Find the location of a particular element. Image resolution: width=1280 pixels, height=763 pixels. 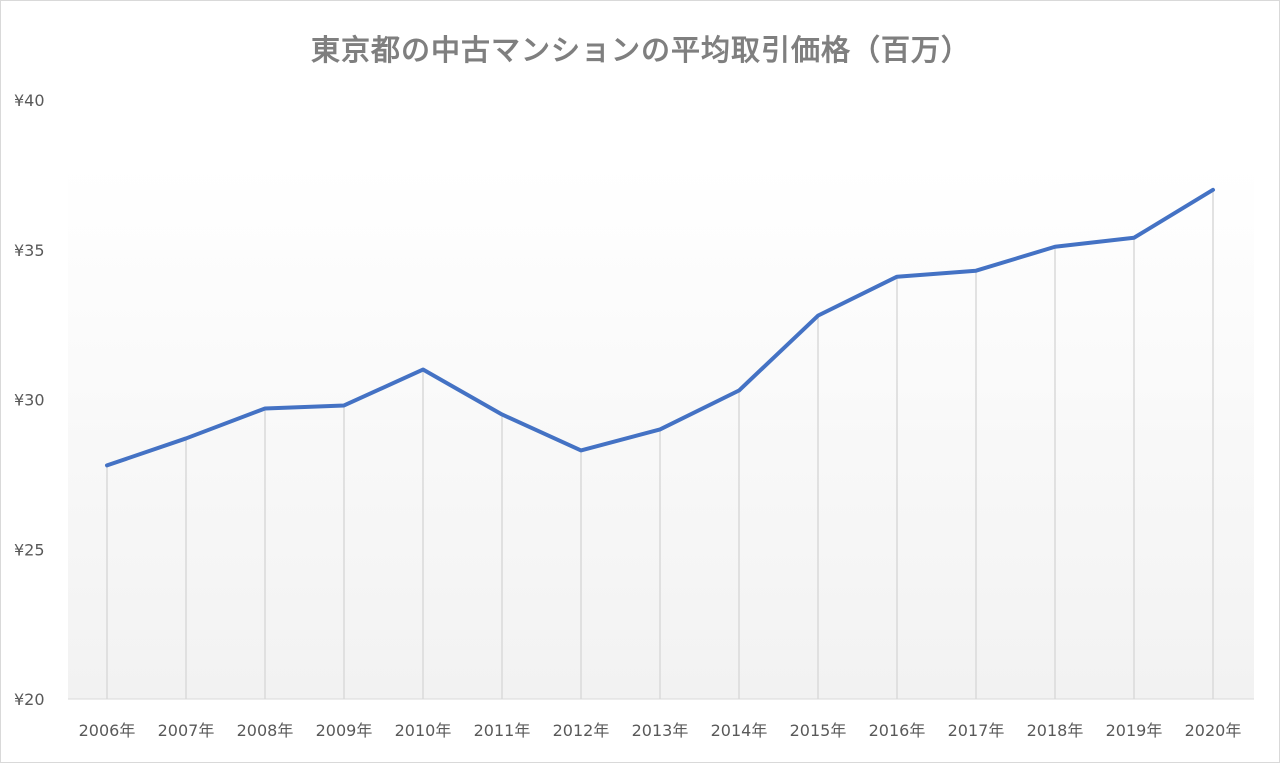

x-tick-label: 2017年 is located at coordinates (976, 730).